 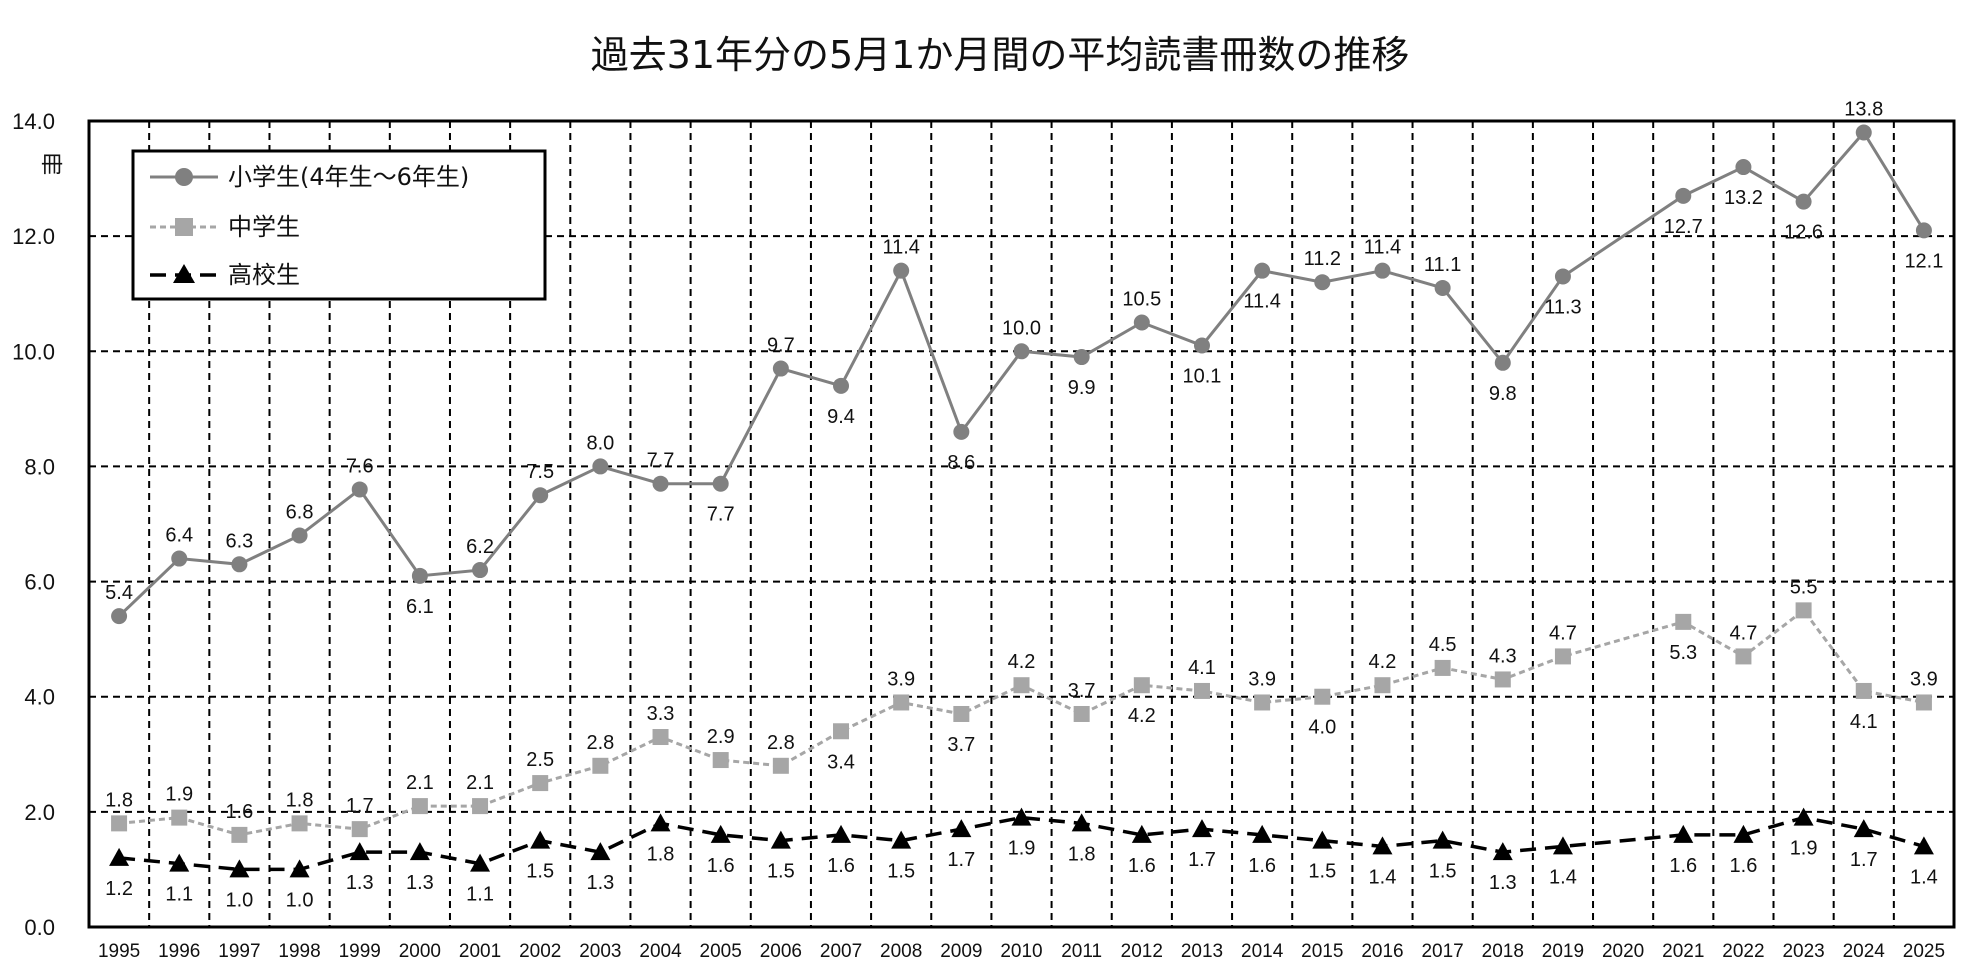 What do you see at coordinates (1081, 951) in the screenshot?
I see `x-tick-label: 2011` at bounding box center [1081, 951].